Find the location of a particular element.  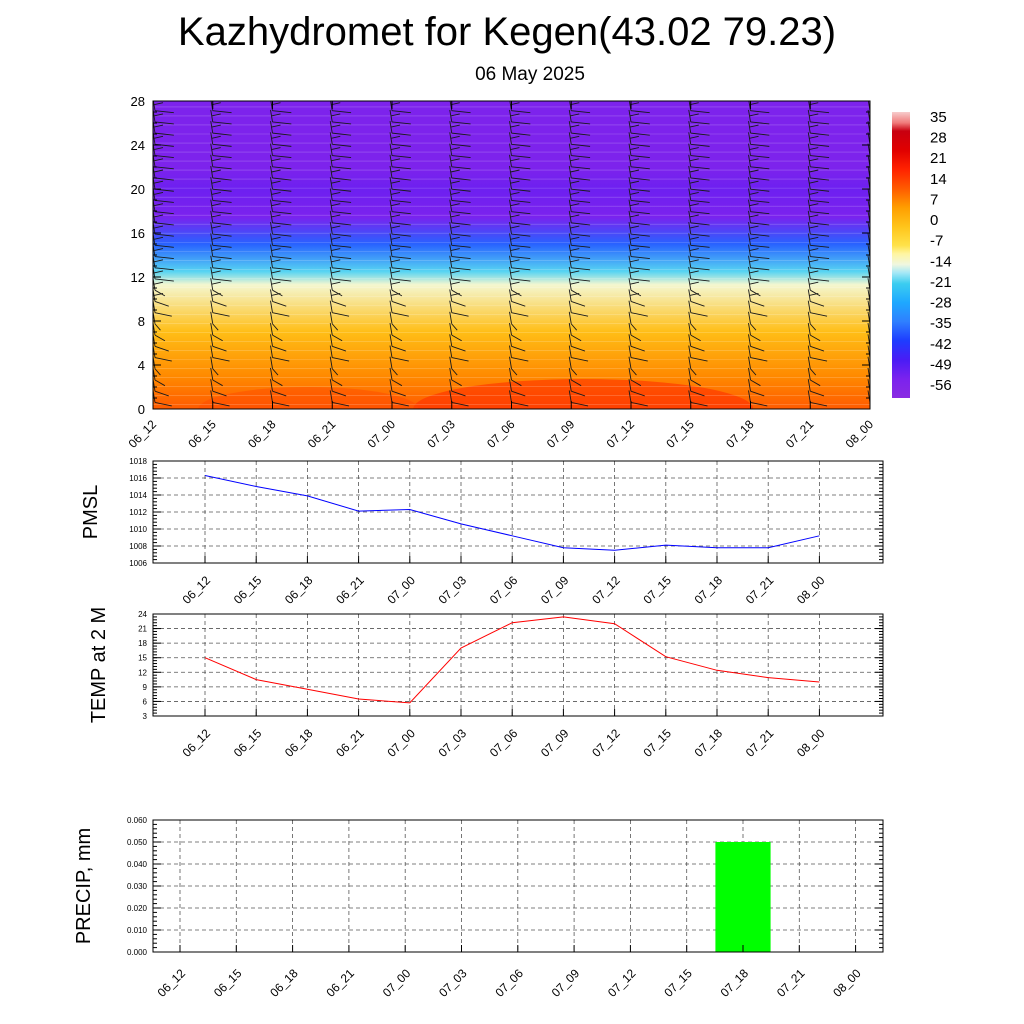

plot-frame is located at coordinates (518, 665).